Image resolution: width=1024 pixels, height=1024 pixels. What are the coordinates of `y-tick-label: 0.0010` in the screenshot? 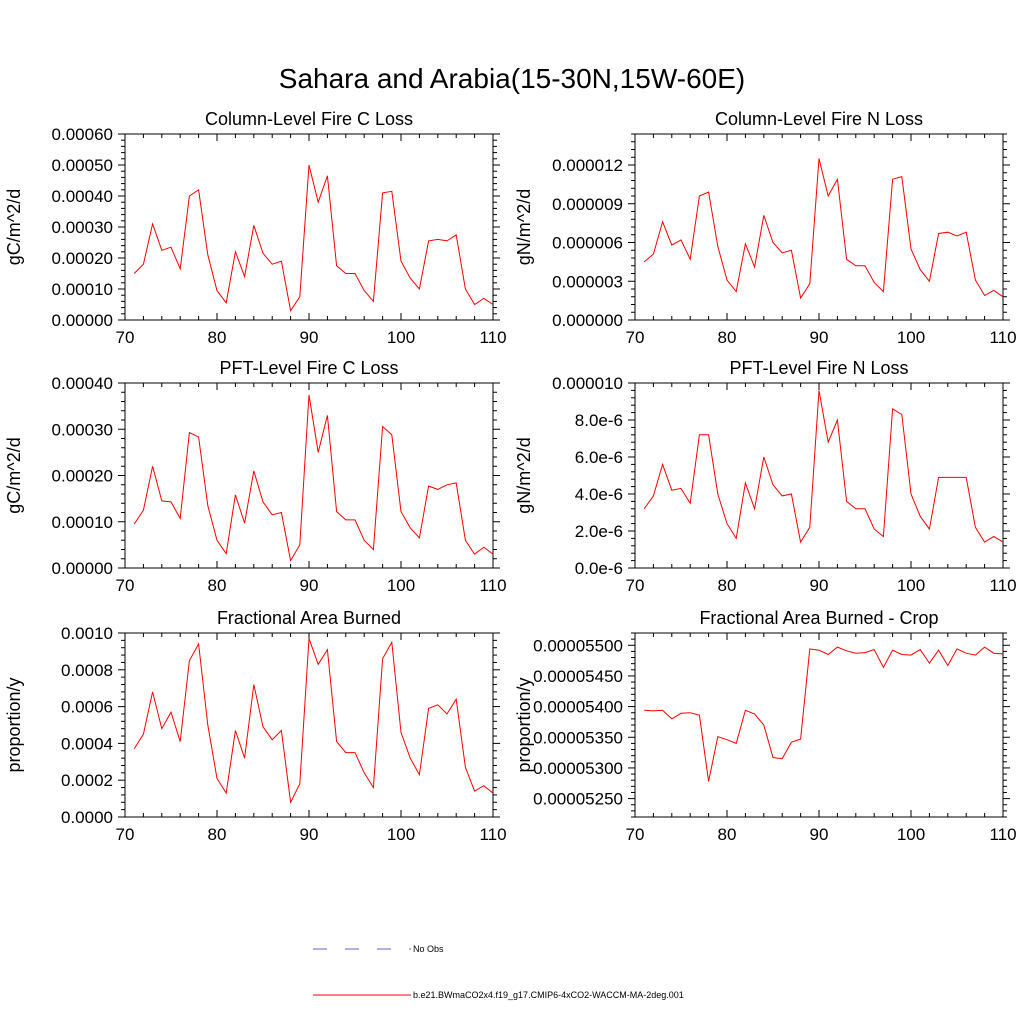 It's located at (87, 633).